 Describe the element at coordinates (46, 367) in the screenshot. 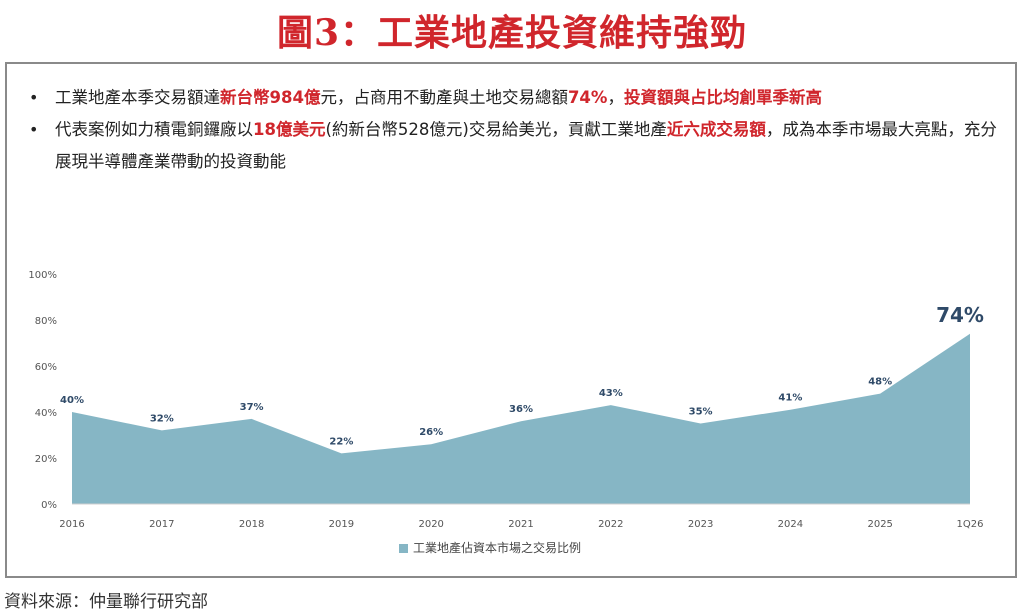

I see `y-tick-label: 60%` at that location.